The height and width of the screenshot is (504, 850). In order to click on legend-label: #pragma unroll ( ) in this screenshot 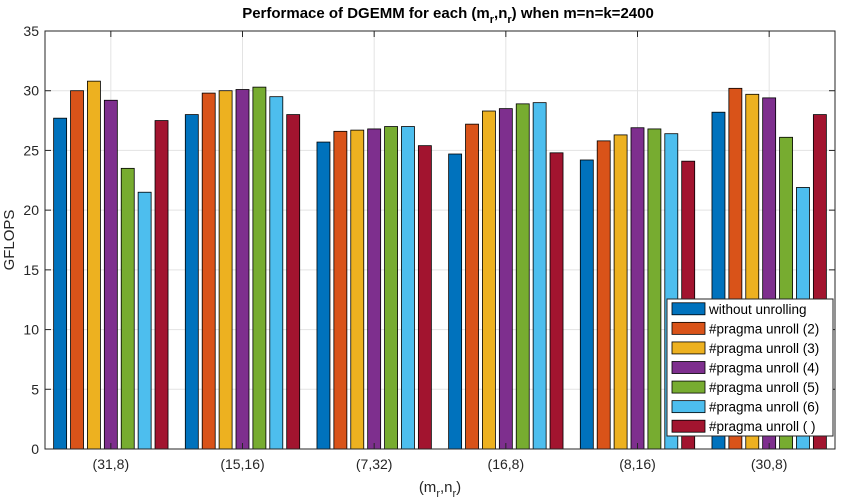, I will do `click(762, 426)`.